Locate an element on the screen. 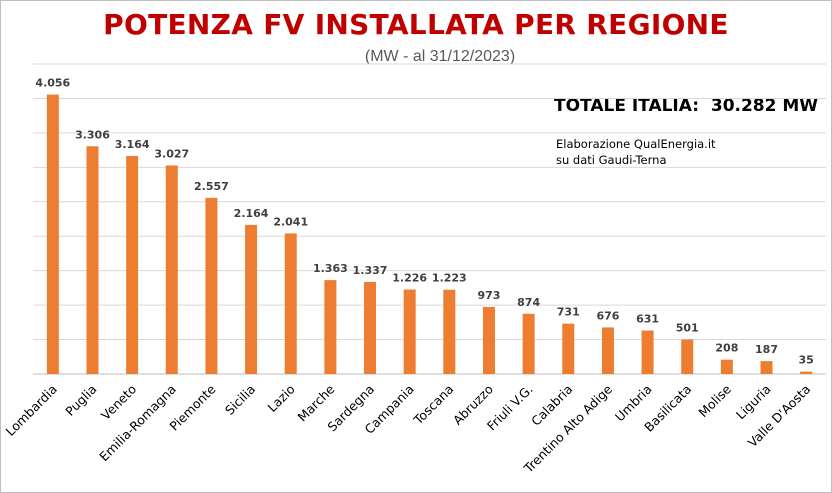 This screenshot has width=832, height=493. bar-emilia-romagna is located at coordinates (171, 269).